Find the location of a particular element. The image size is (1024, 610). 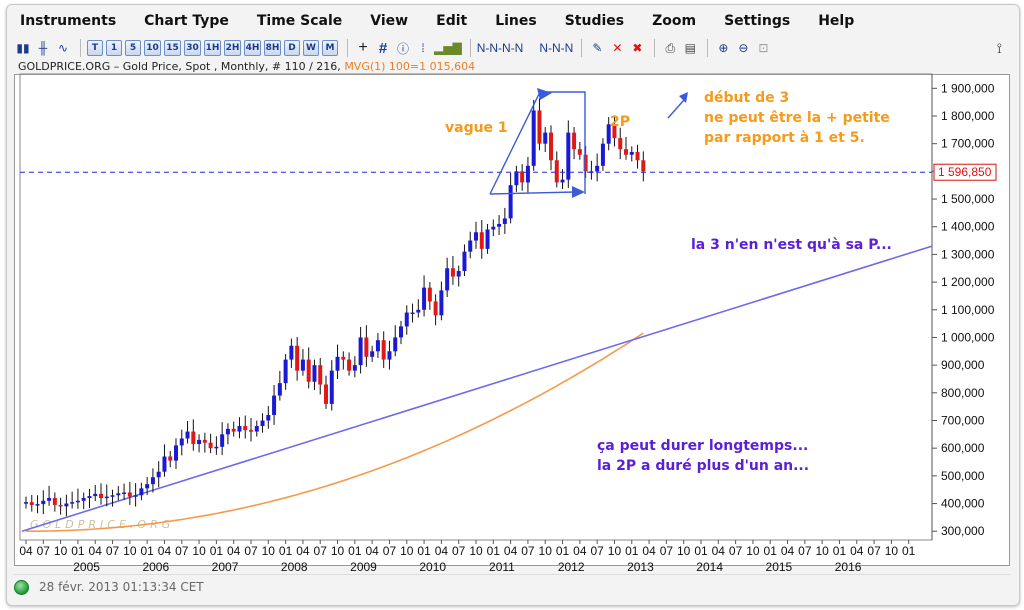

timeframe-button-1h: 1H is located at coordinates (212, 48).